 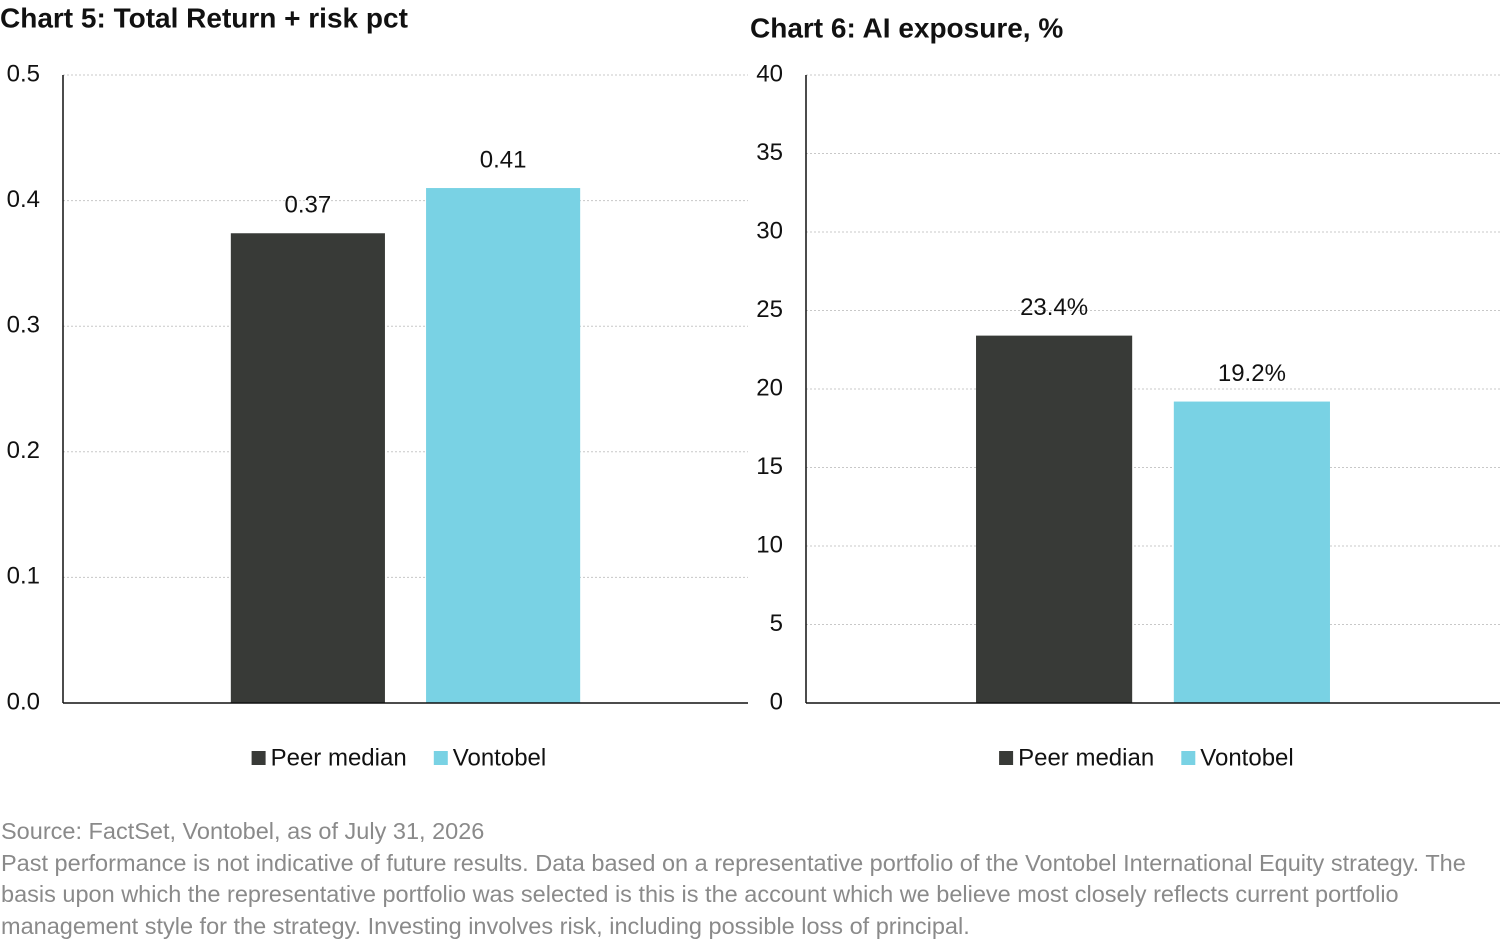 I want to click on value-label: 0.41, so click(x=503, y=159).